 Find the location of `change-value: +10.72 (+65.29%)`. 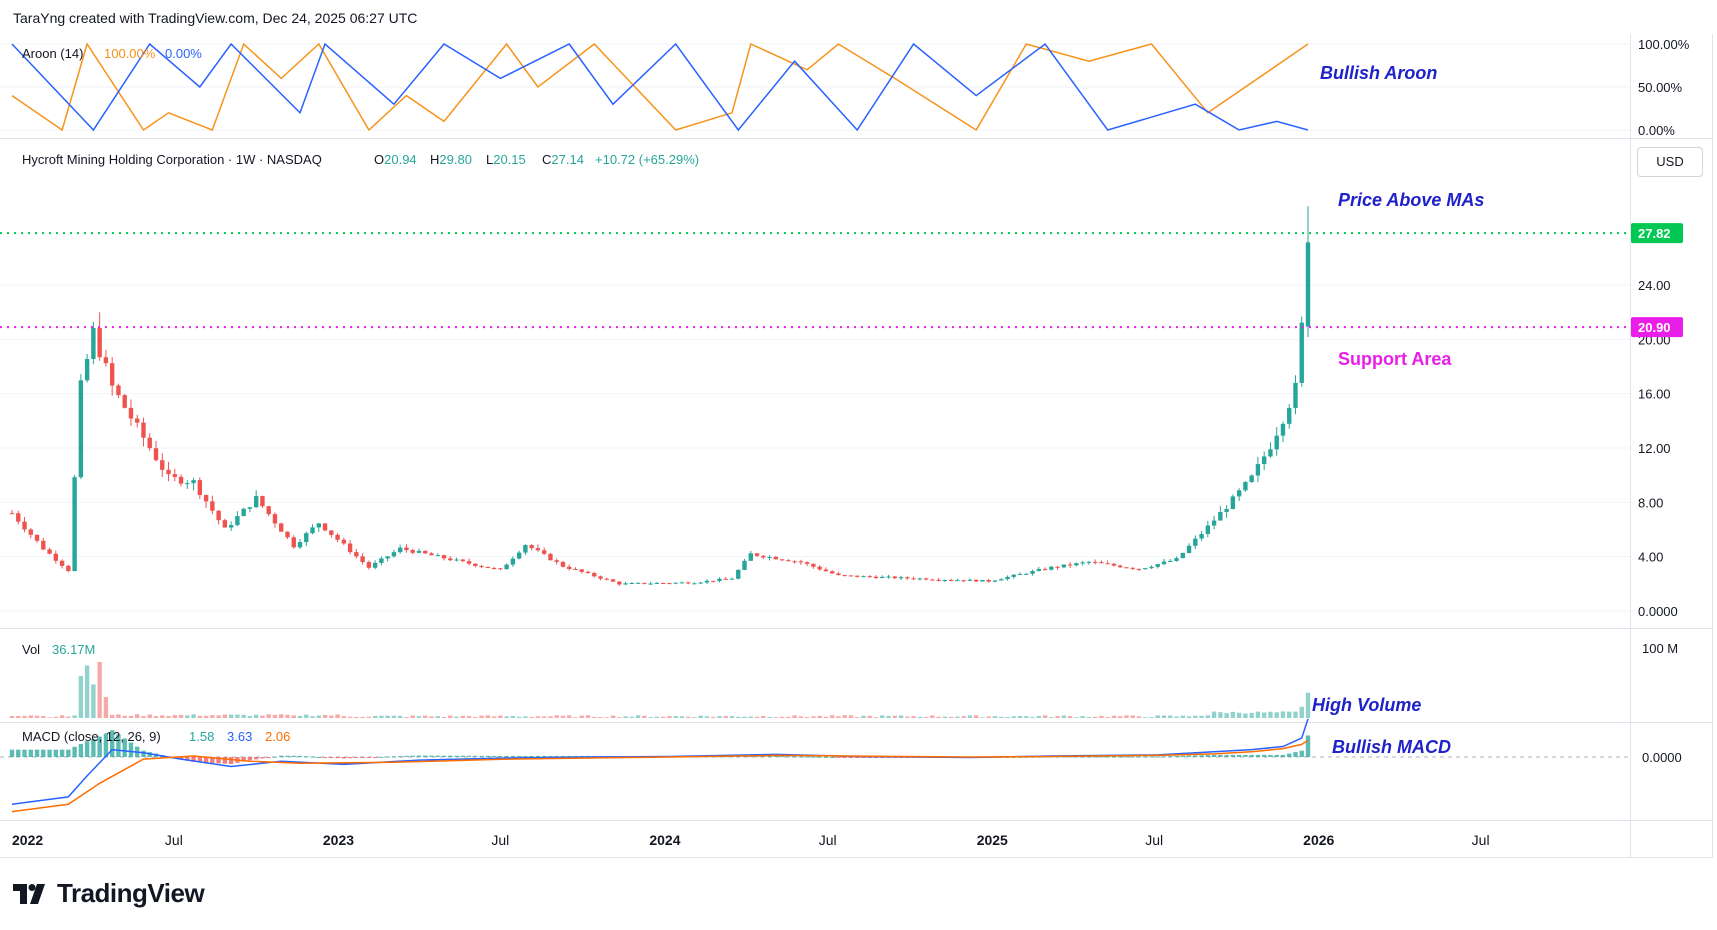

change-value: +10.72 (+65.29%) is located at coordinates (647, 159).